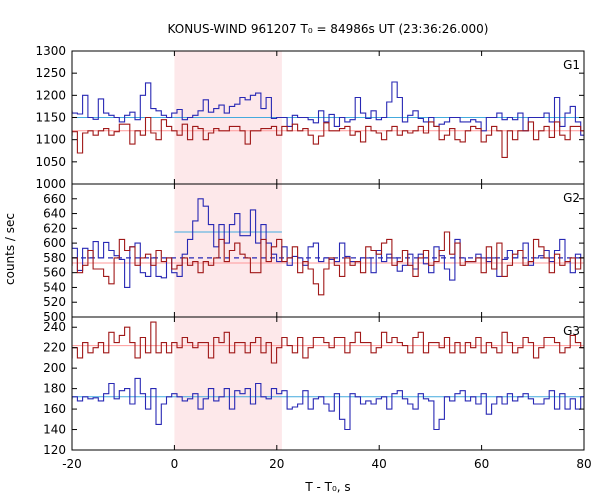  What do you see at coordinates (379, 464) in the screenshot?
I see `x-tick-label: 40` at bounding box center [379, 464].